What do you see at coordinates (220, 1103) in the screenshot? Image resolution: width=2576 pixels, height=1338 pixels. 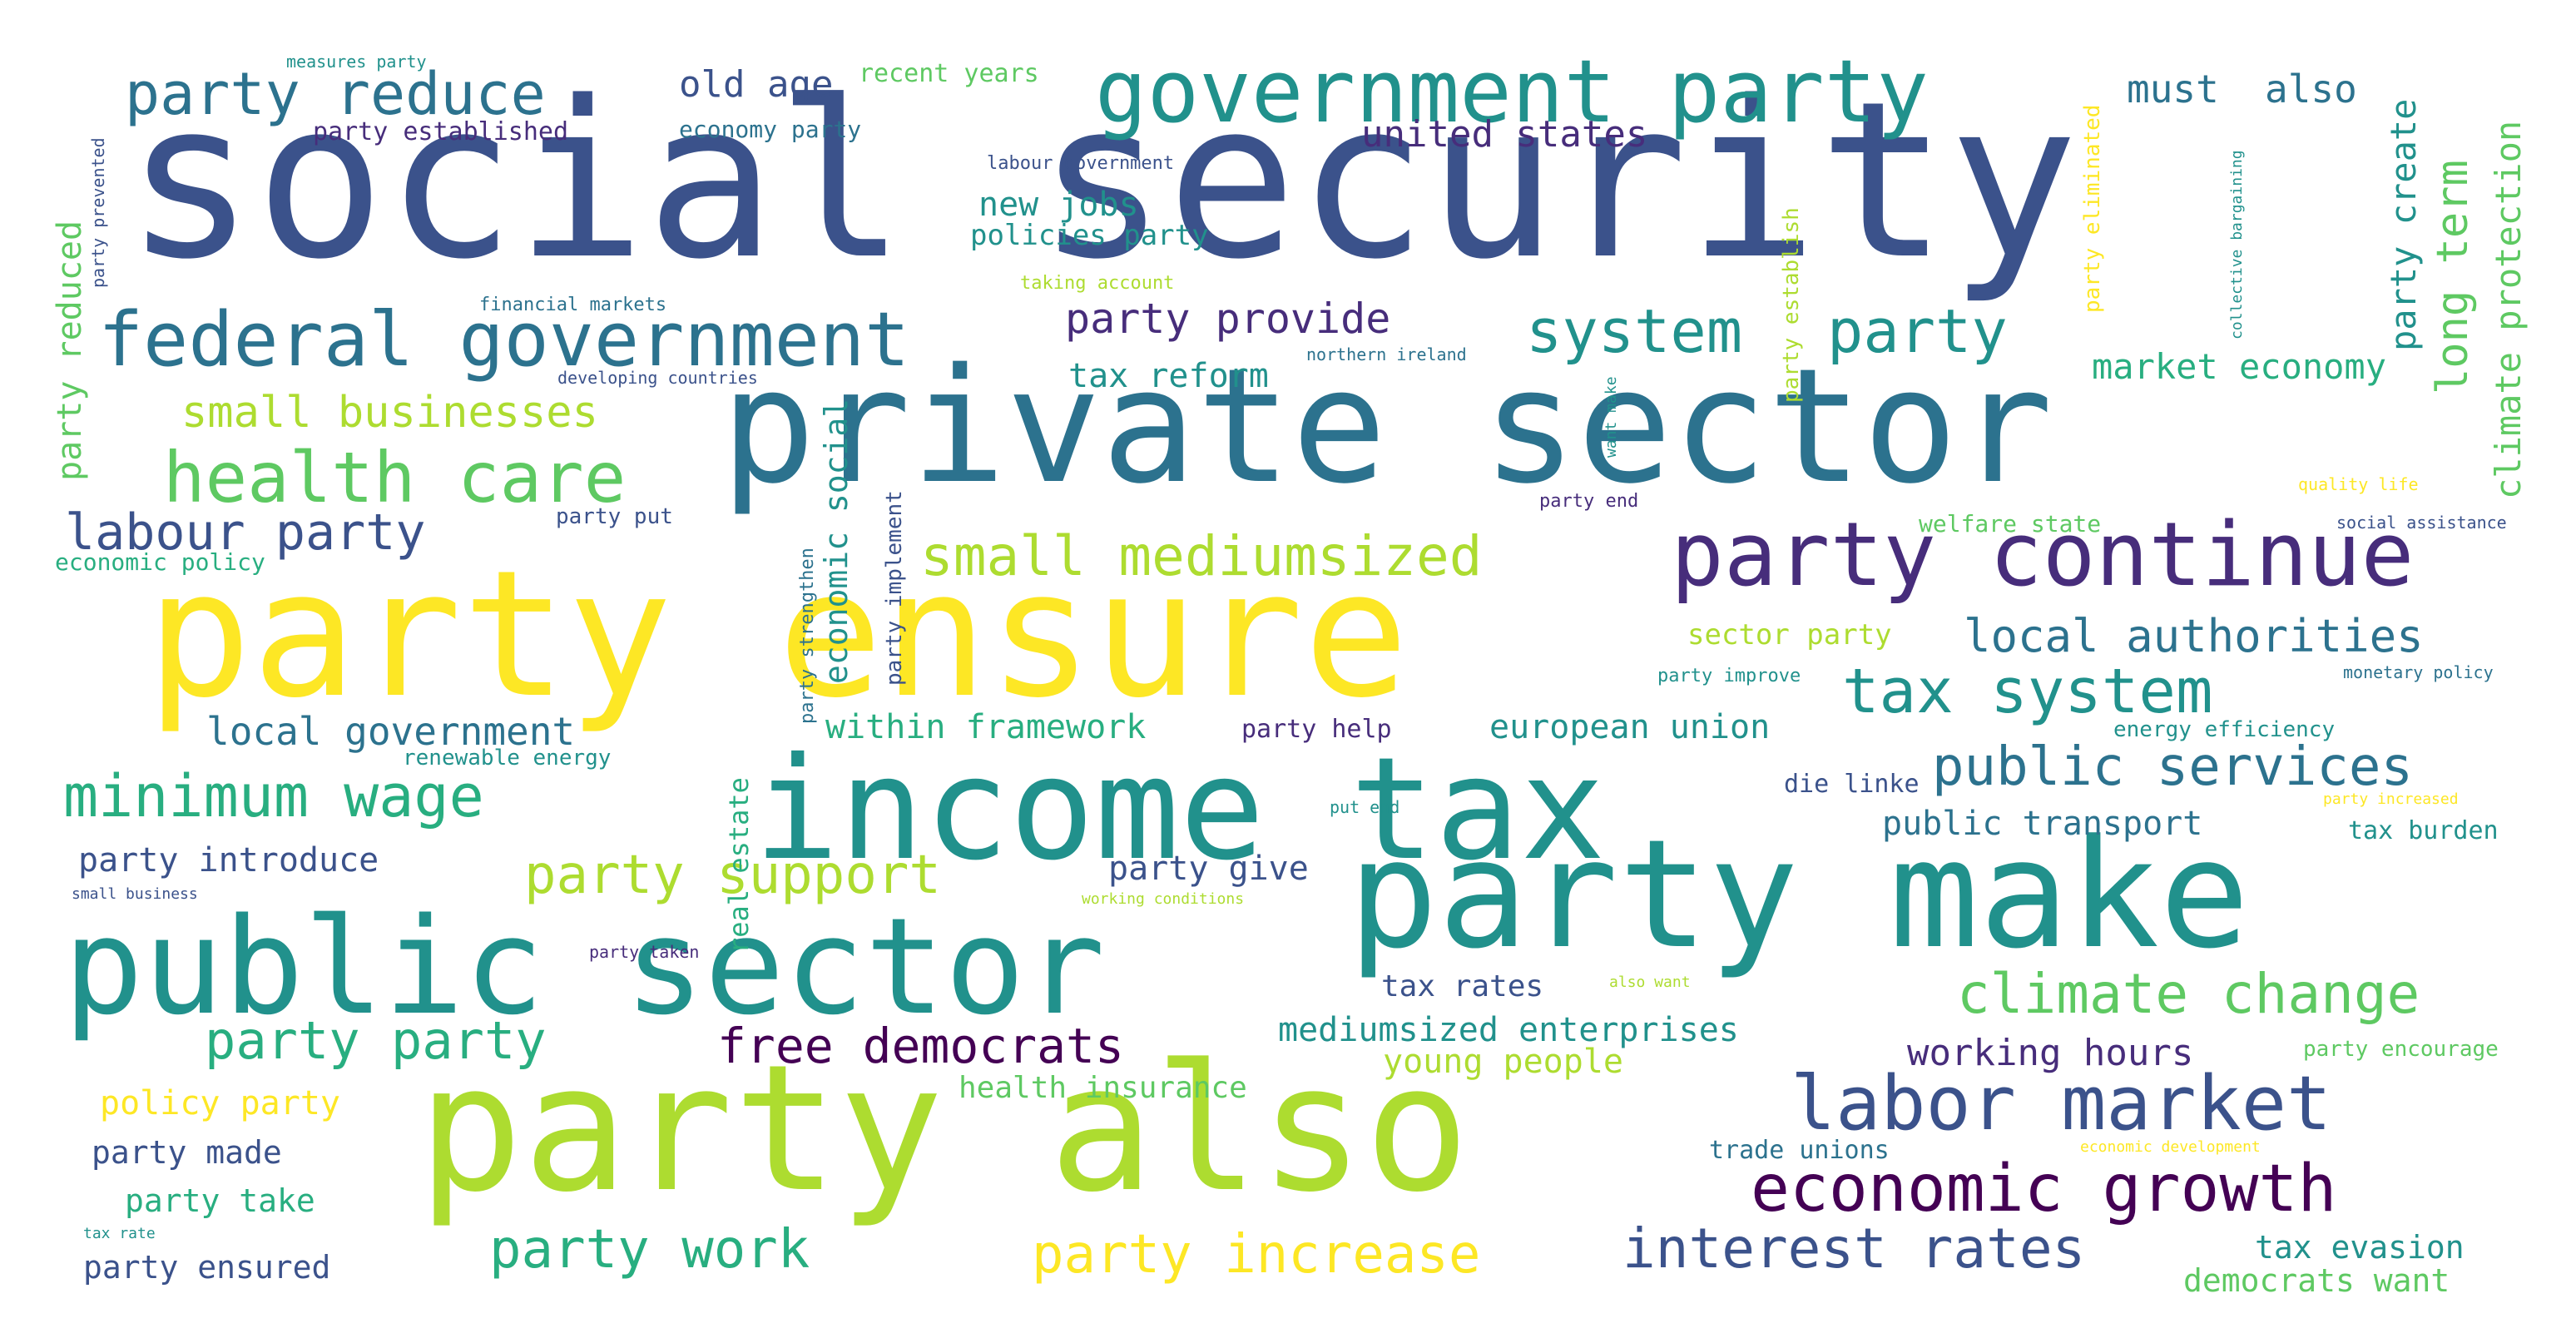 I see `word: policy party` at bounding box center [220, 1103].